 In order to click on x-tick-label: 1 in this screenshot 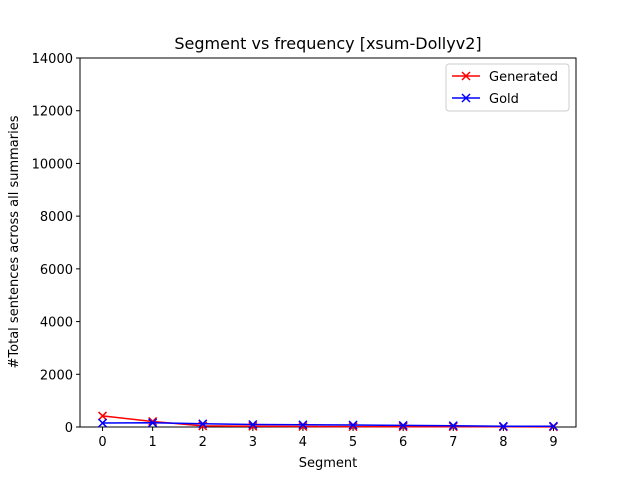, I will do `click(153, 442)`.